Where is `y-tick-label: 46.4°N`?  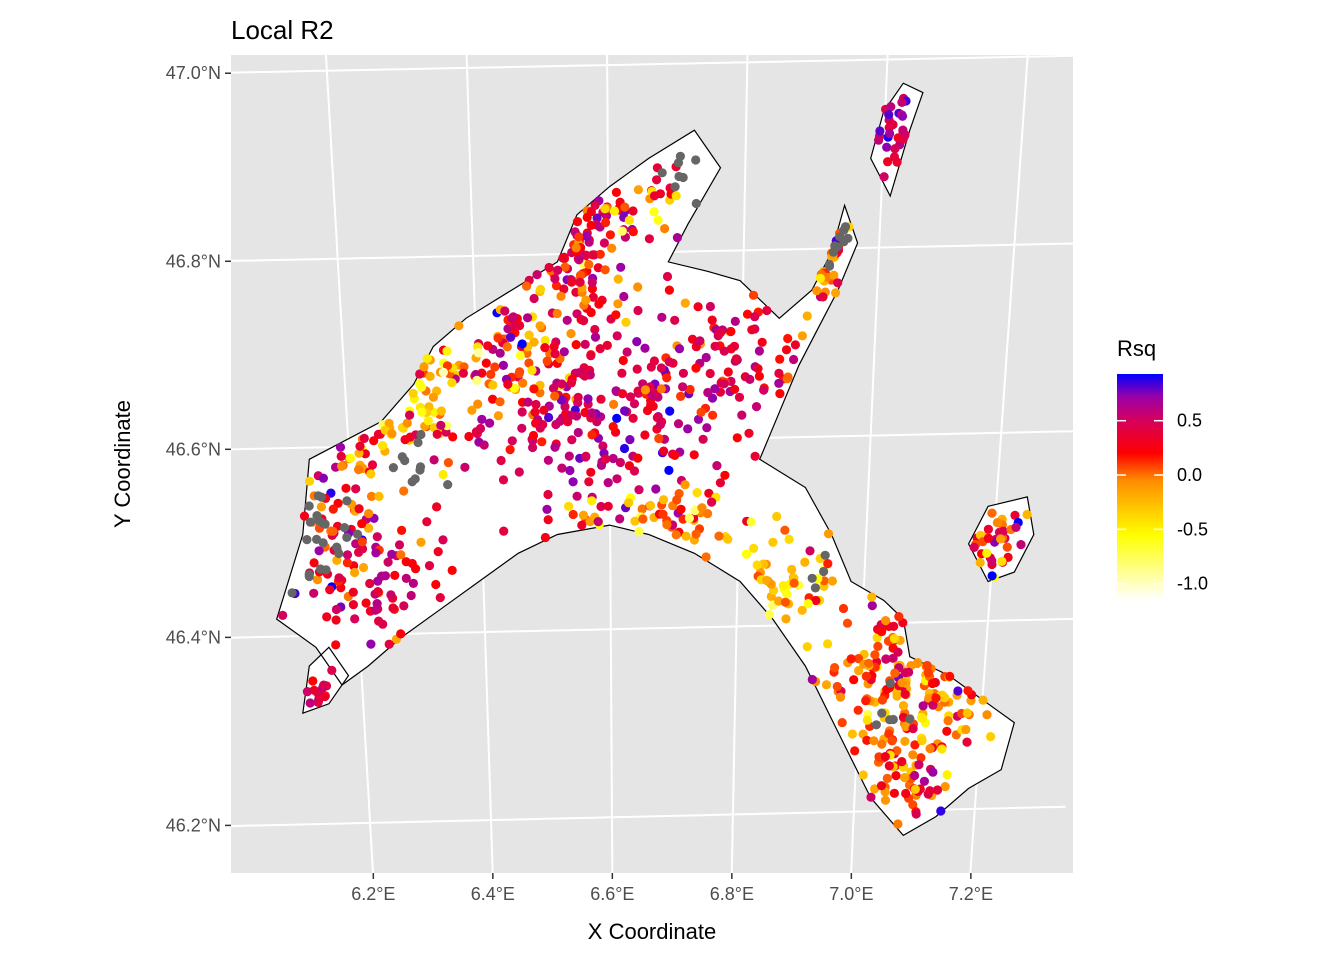
y-tick-label: 46.4°N is located at coordinates (193, 637).